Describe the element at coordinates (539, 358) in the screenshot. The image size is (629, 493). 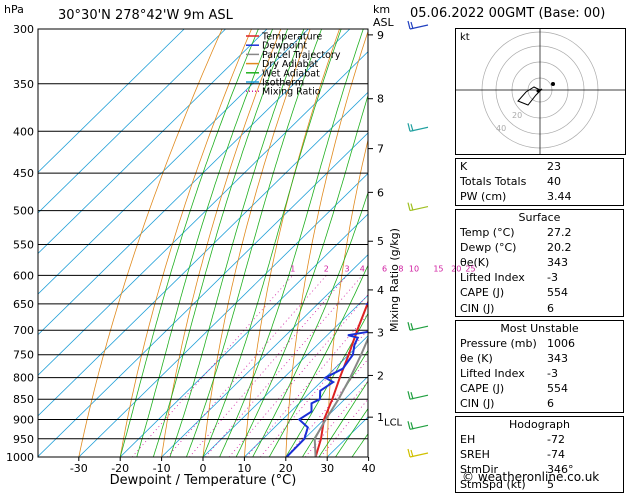
I see `most-unstable-row: θe (K) 343` at that location.